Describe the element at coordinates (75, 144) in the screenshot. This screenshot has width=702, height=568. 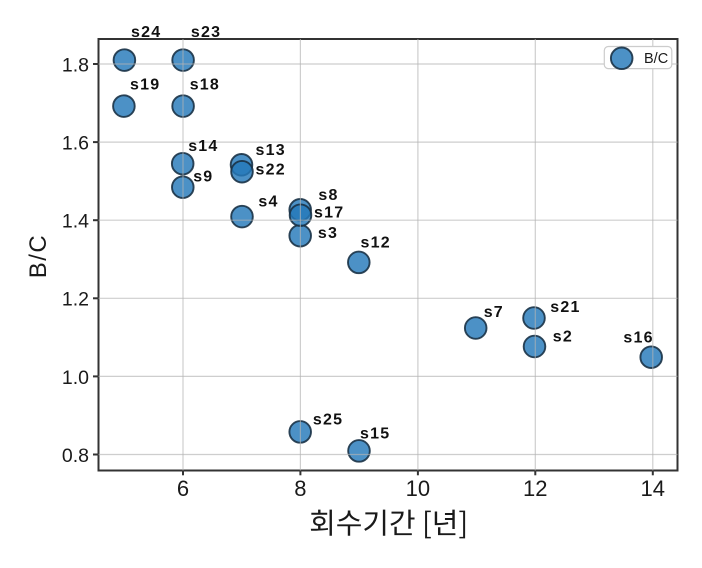
I see `svg-text: 1.6` at that location.